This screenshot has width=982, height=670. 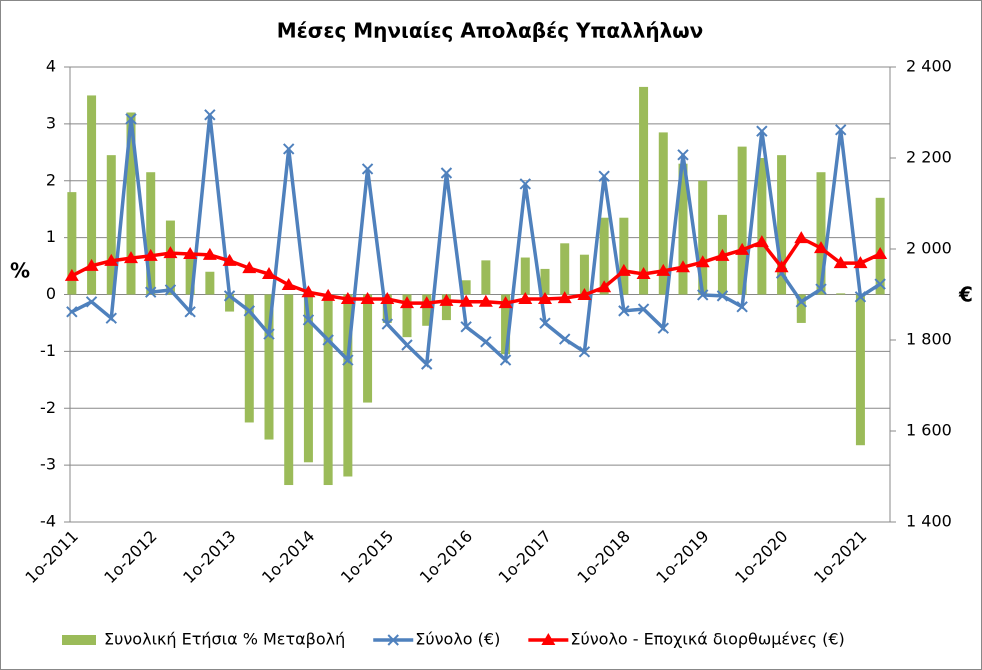 What do you see at coordinates (224, 639) in the screenshot?
I see `legend-label: Συνολική Ετήσια % Μεταβολή` at bounding box center [224, 639].